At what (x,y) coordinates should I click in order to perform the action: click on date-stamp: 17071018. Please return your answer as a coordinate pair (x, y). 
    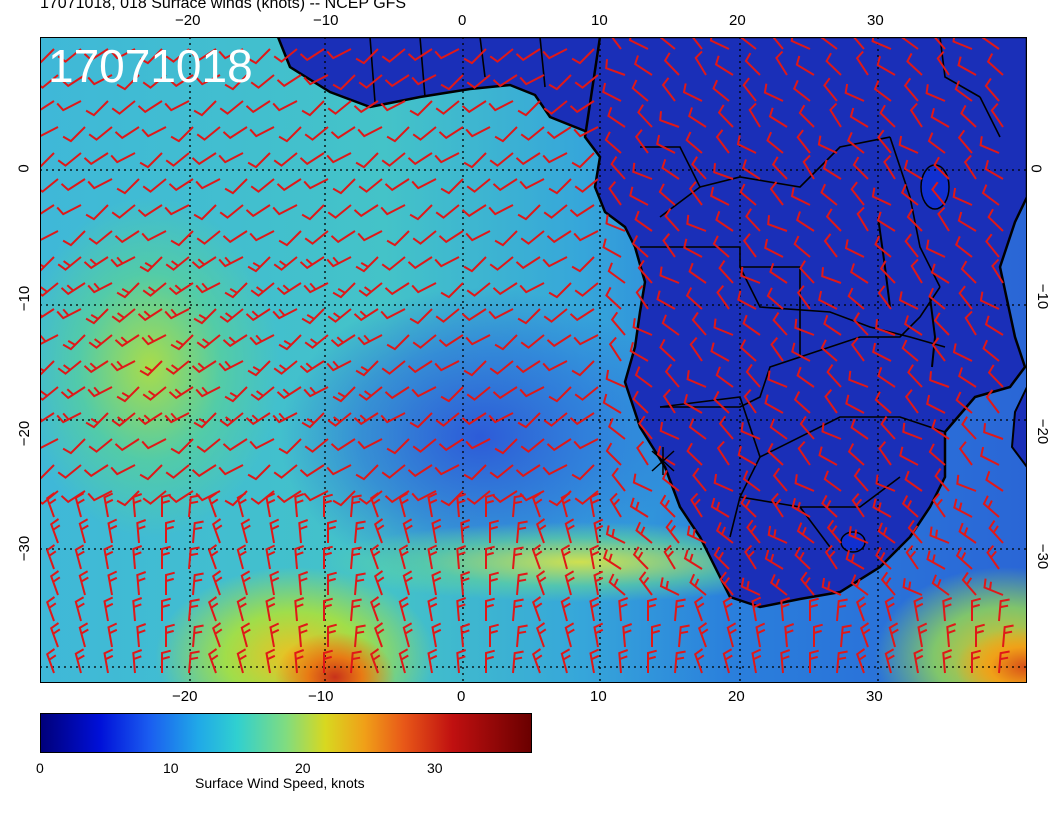
    Looking at the image, I should click on (150, 66).